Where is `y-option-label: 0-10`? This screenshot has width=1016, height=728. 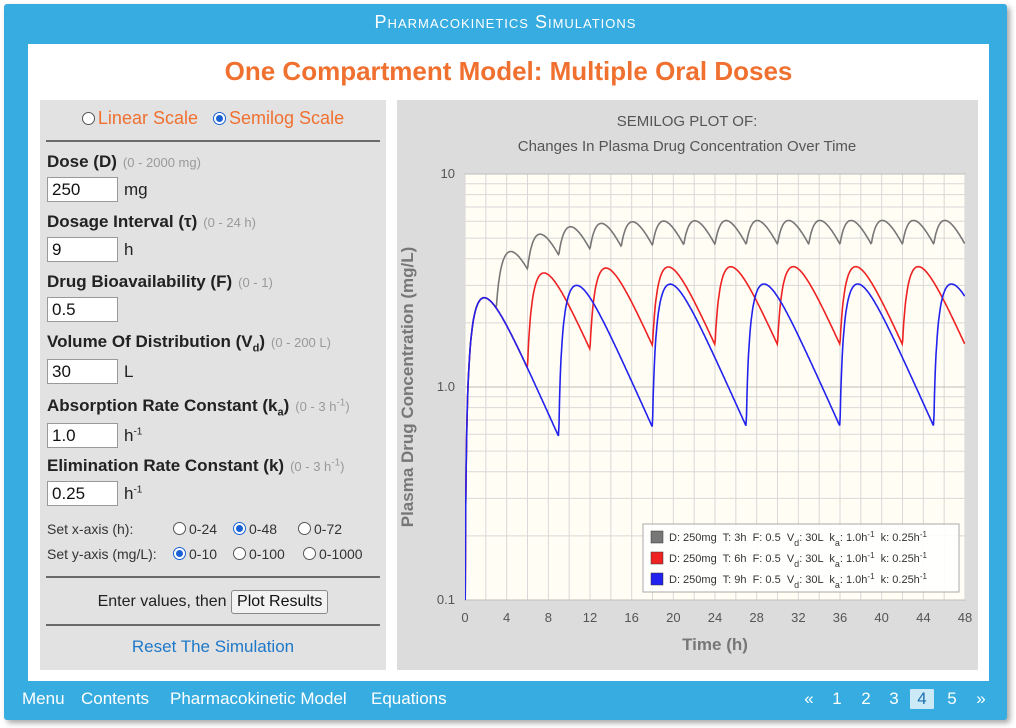
y-option-label: 0-10 is located at coordinates (203, 554).